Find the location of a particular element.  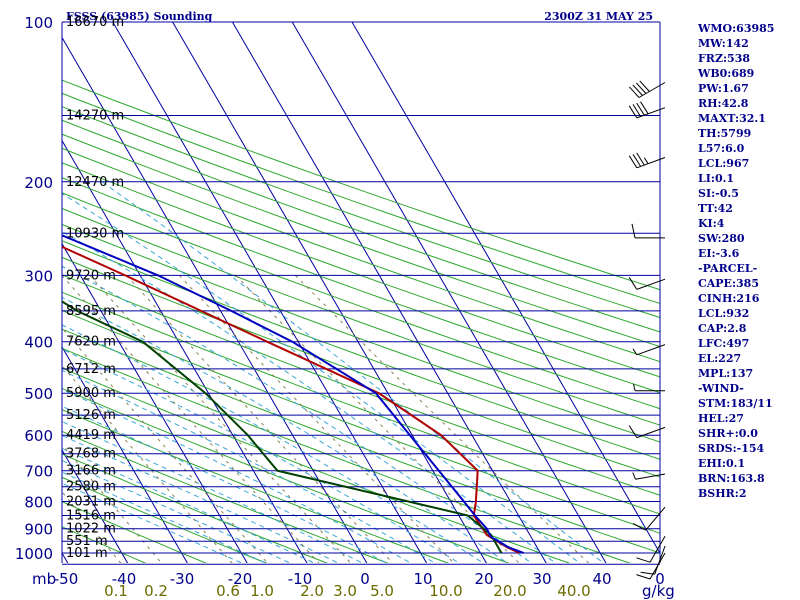

height-label: 14270 m is located at coordinates (95, 116).